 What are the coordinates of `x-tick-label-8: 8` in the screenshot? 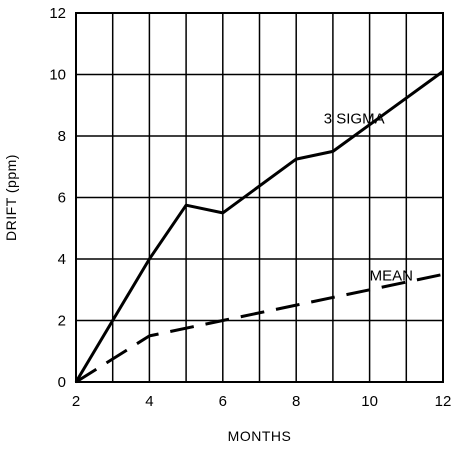 It's located at (296, 401).